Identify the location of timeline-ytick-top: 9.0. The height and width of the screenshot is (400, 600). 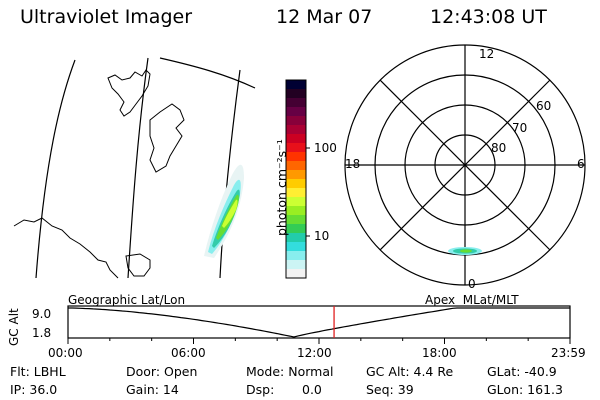
(42, 314).